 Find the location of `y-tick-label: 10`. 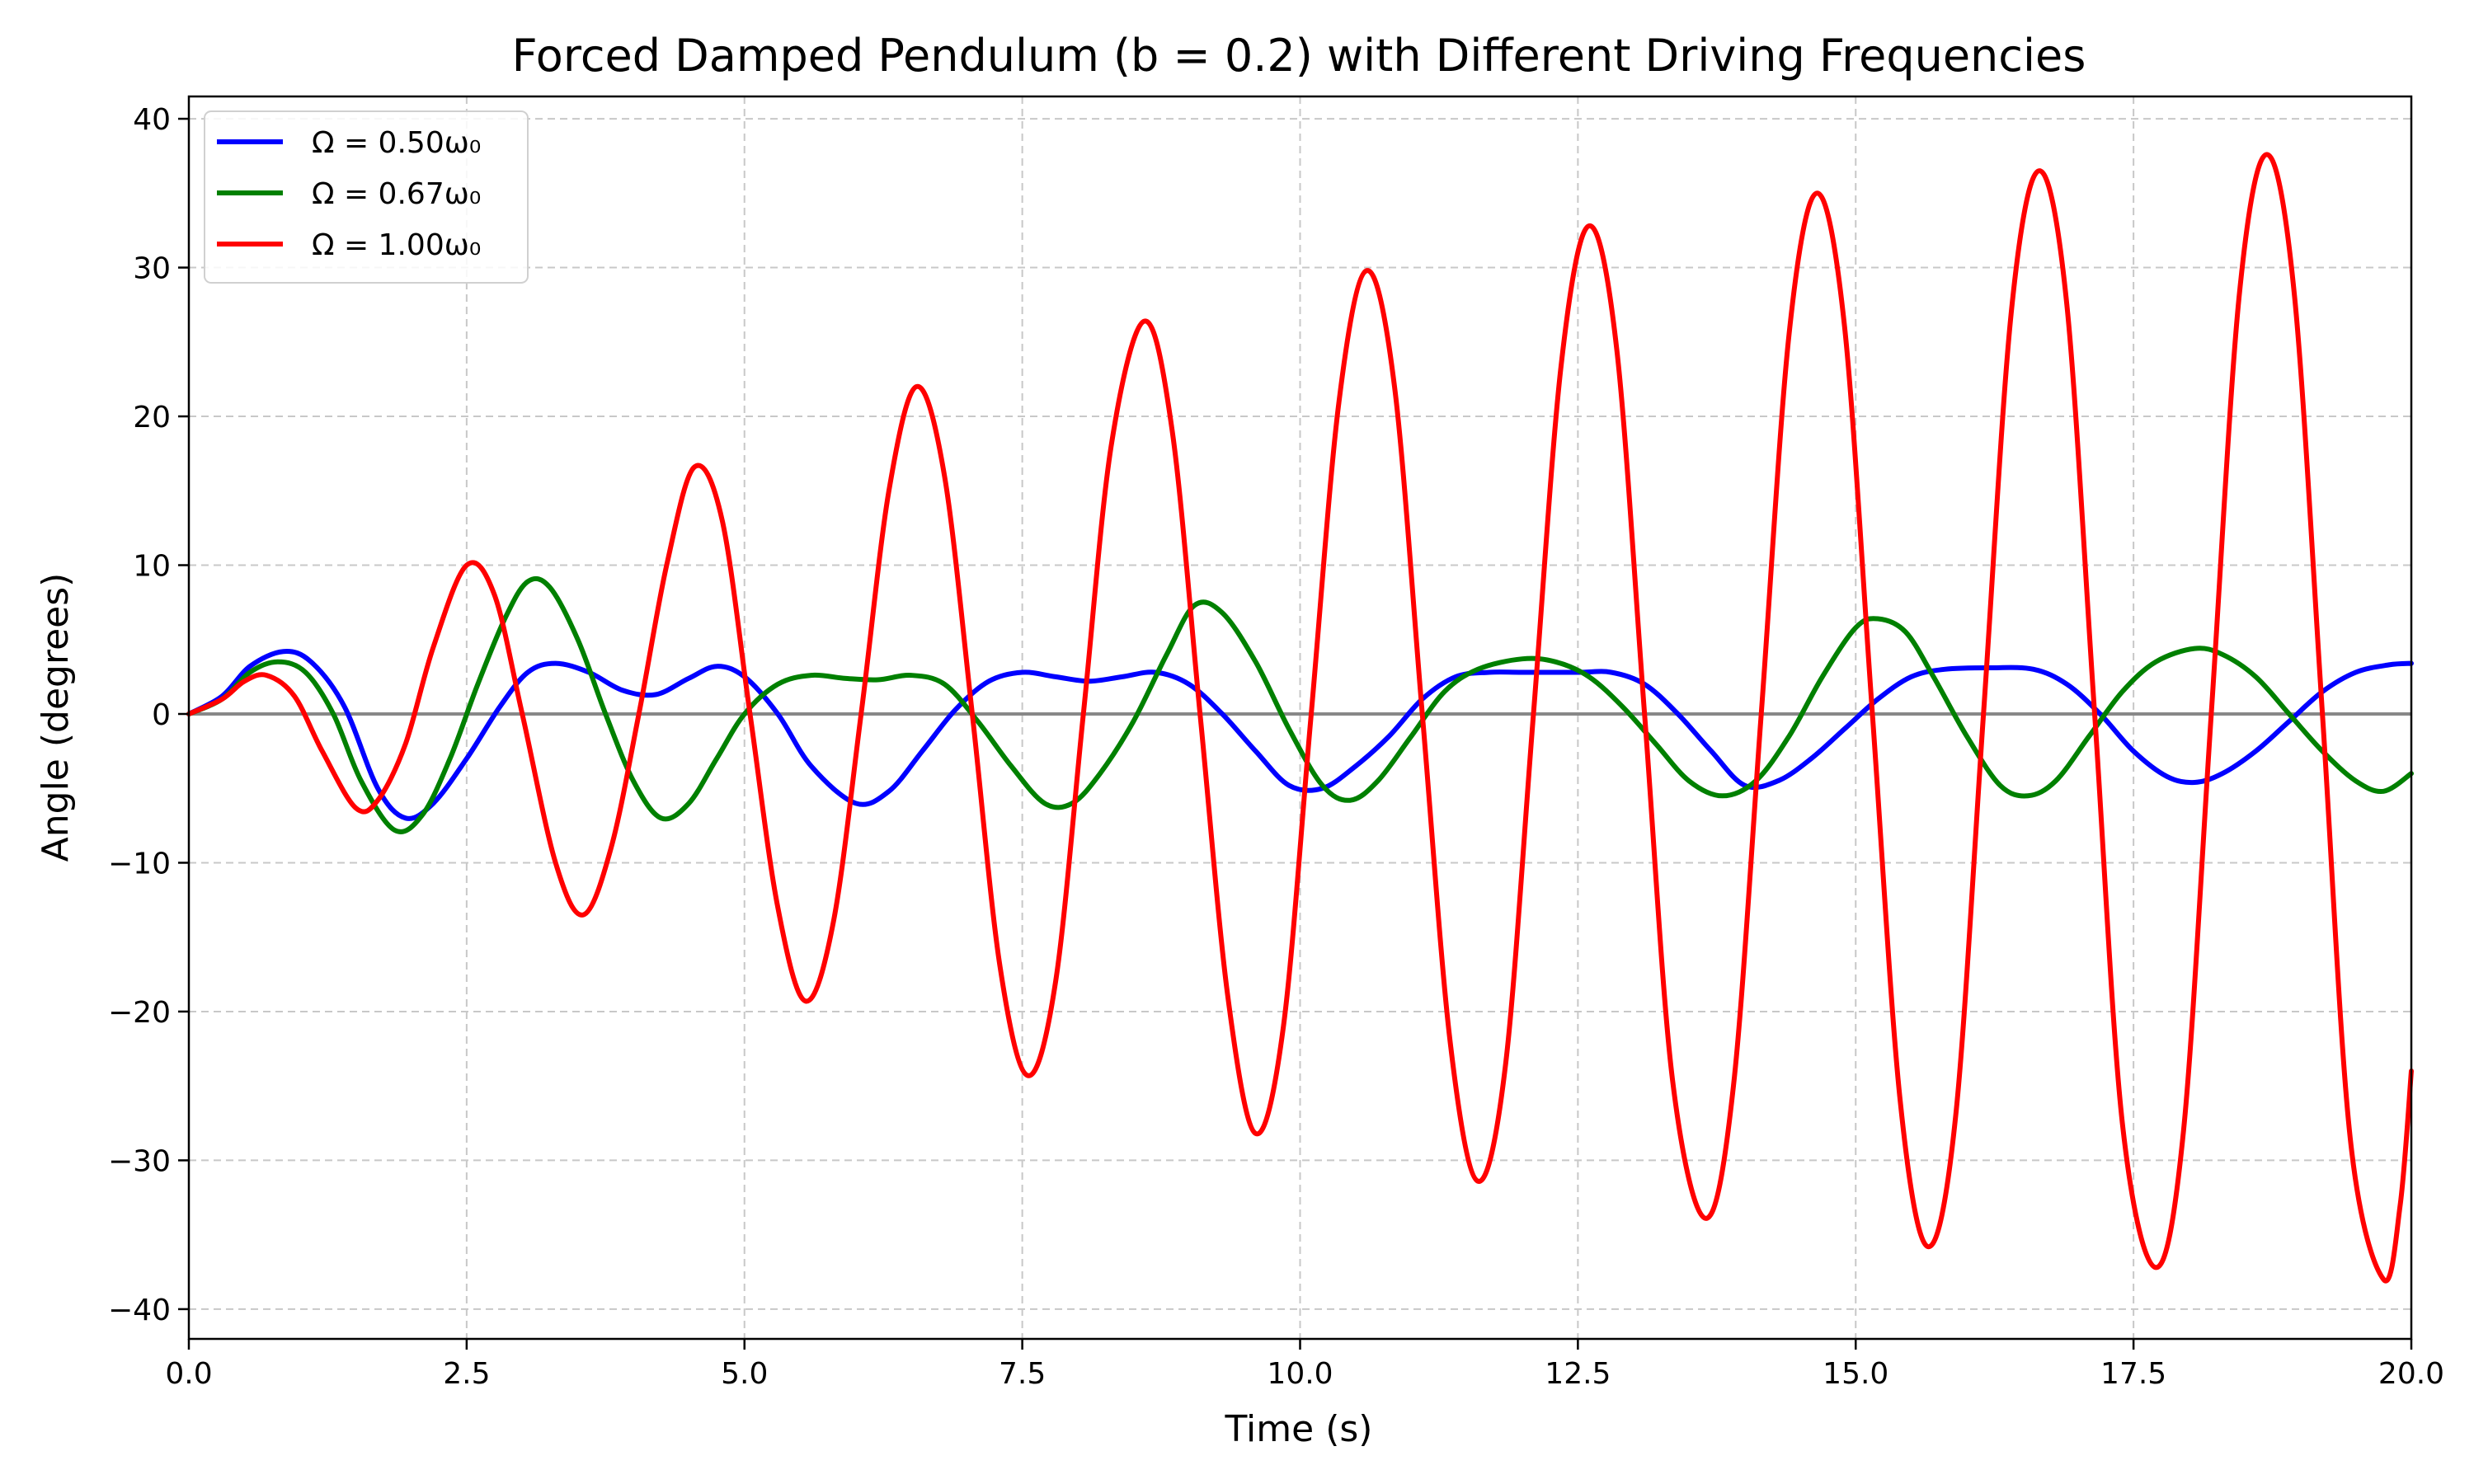

y-tick-label: 10 is located at coordinates (152, 567).